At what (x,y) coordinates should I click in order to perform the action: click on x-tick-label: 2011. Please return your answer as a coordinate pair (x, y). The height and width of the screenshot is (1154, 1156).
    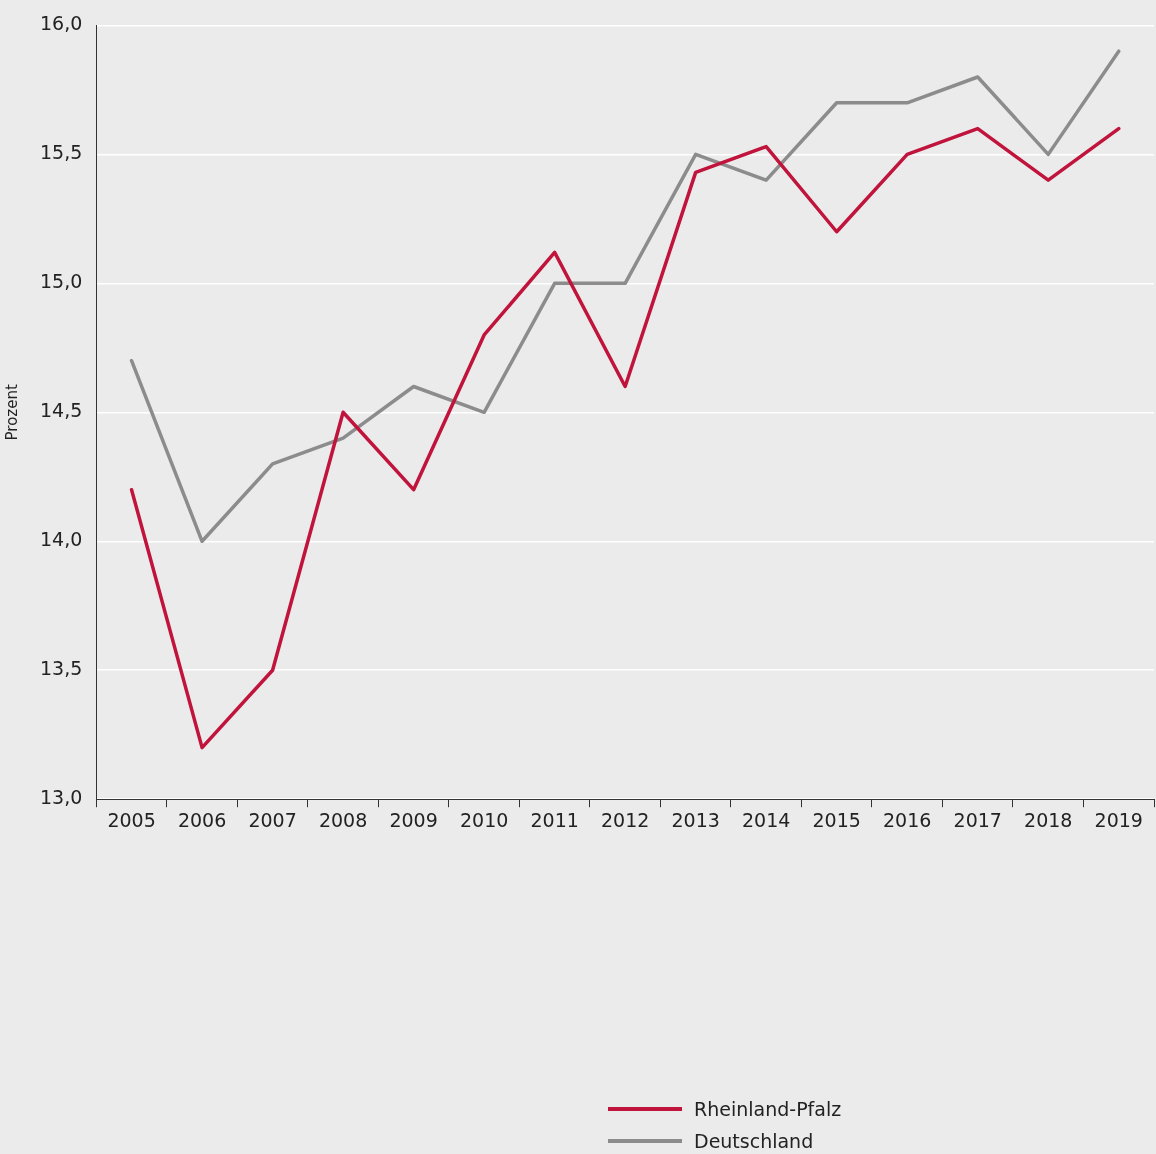
    Looking at the image, I should click on (554, 819).